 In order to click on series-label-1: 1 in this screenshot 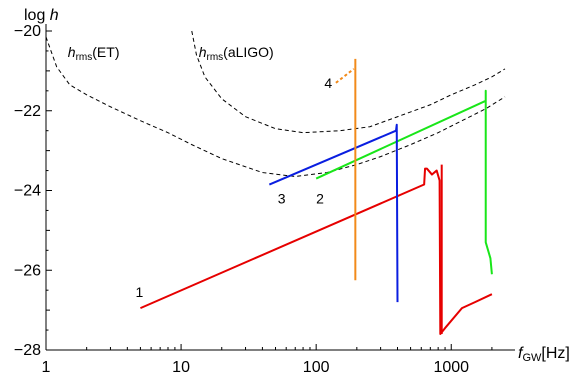, I will do `click(140, 292)`.